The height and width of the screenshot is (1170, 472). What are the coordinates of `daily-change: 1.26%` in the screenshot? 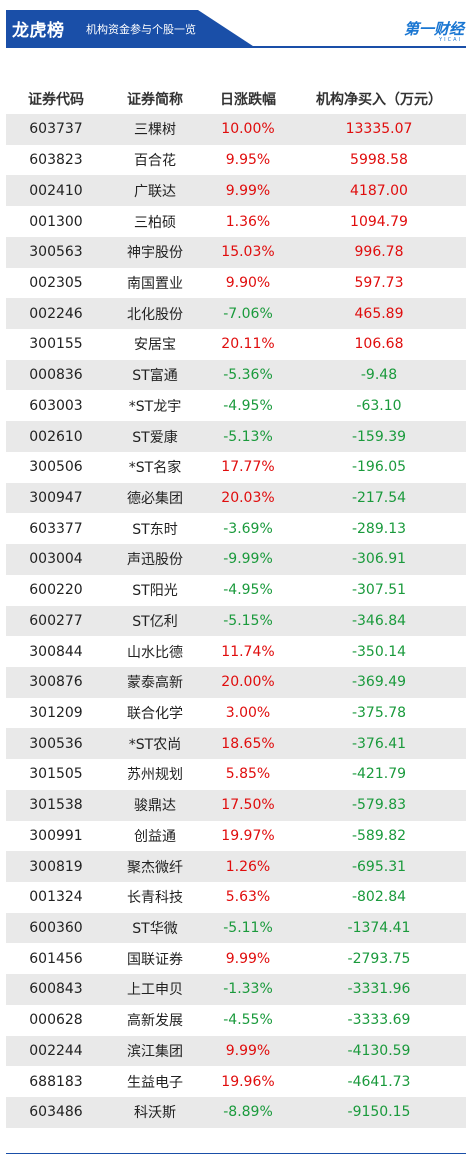 It's located at (248, 866).